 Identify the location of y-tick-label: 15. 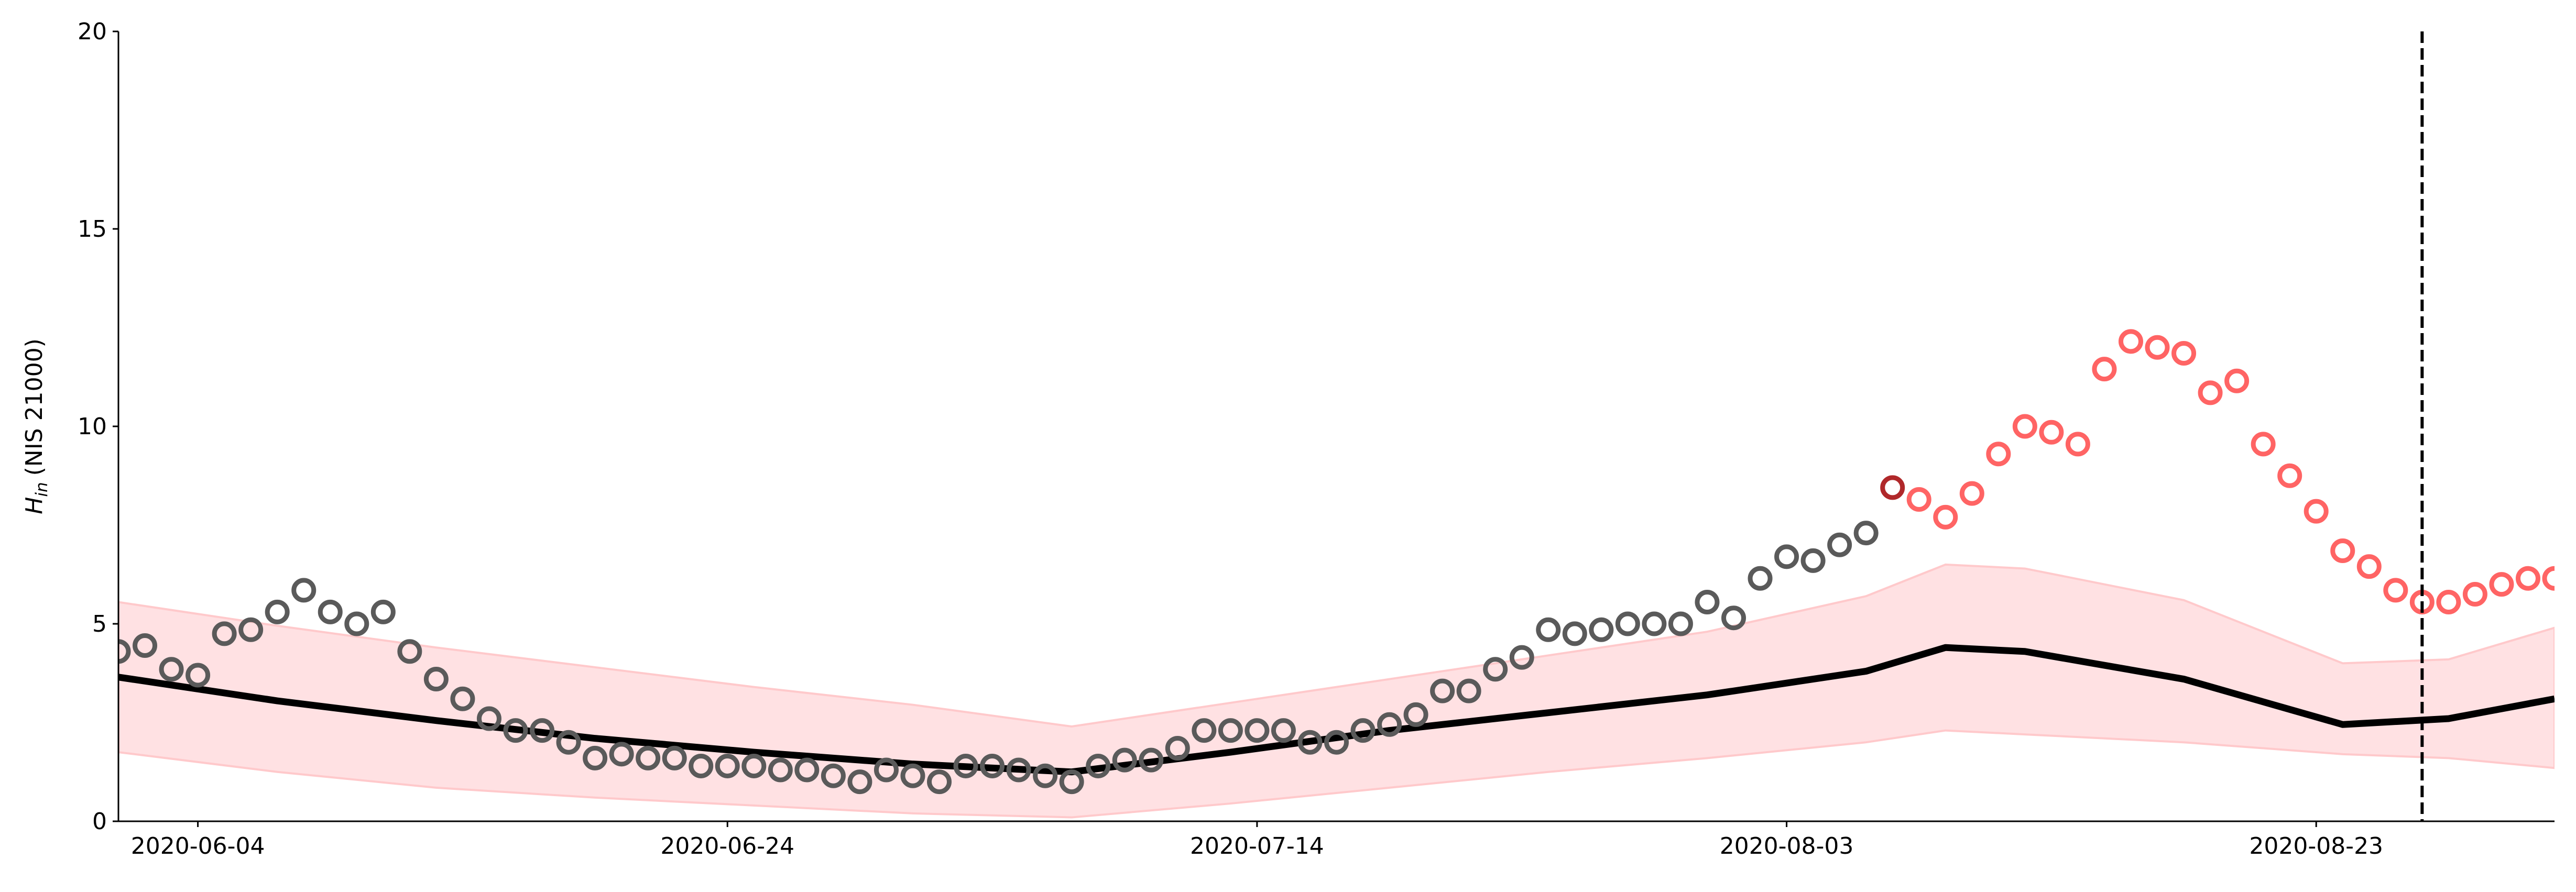
(93, 229).